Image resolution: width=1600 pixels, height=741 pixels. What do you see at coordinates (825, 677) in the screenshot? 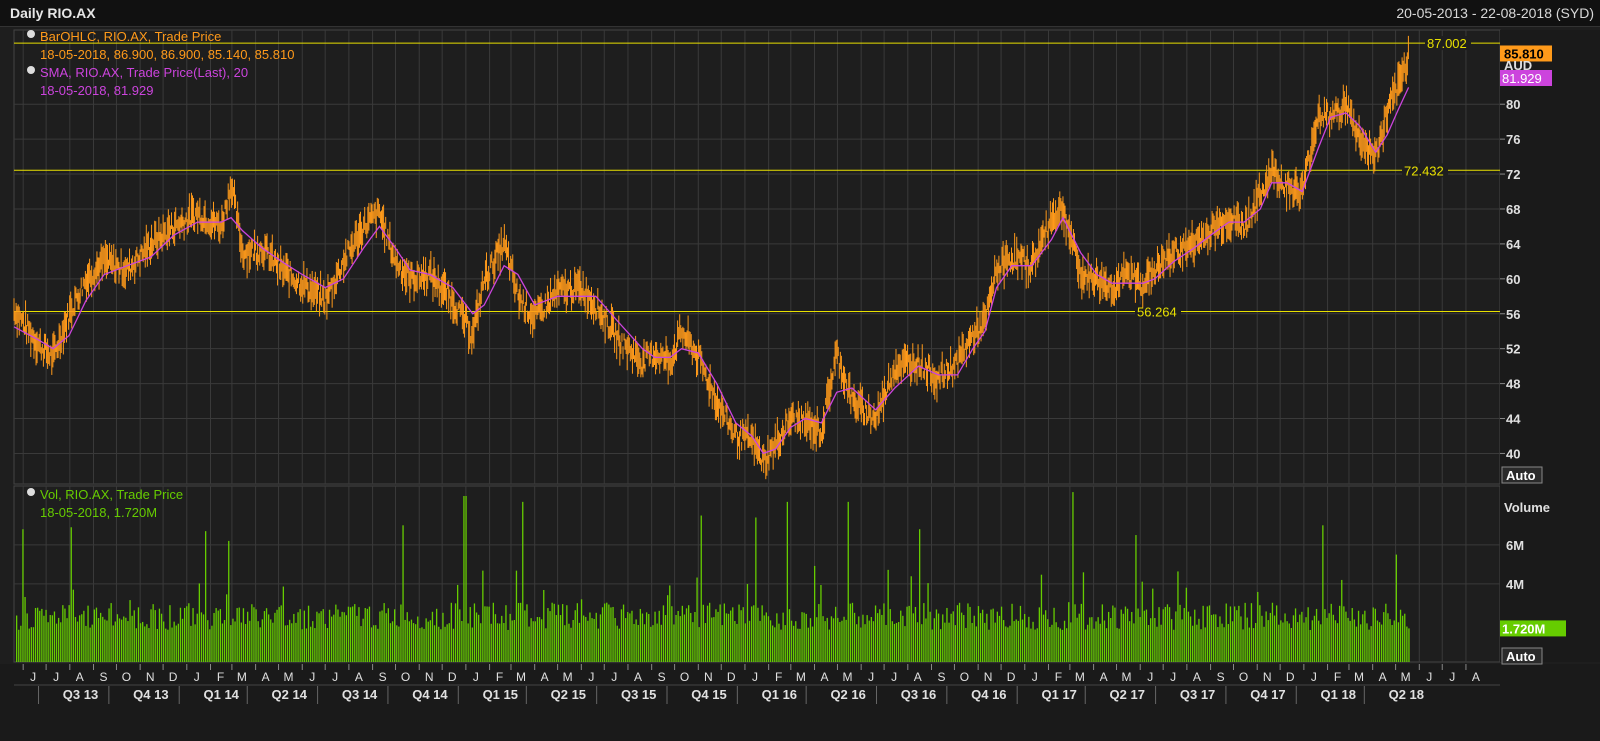
I see `month-label: A` at bounding box center [825, 677].